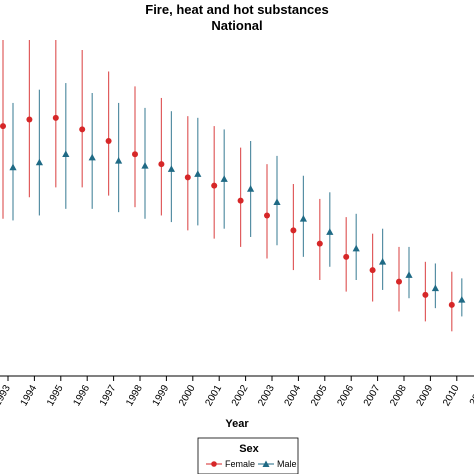 This screenshot has width=474, height=474. Describe the element at coordinates (161, 164) in the screenshot. I see `female-point-1999` at that location.